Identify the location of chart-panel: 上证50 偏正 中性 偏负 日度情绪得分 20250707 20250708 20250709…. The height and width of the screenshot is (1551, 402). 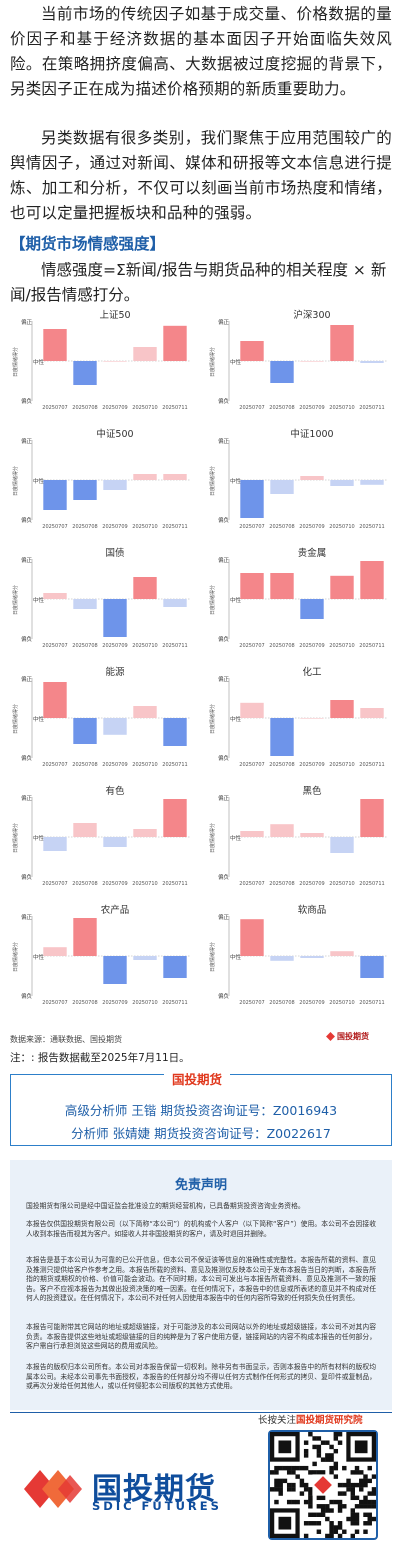
(103, 363).